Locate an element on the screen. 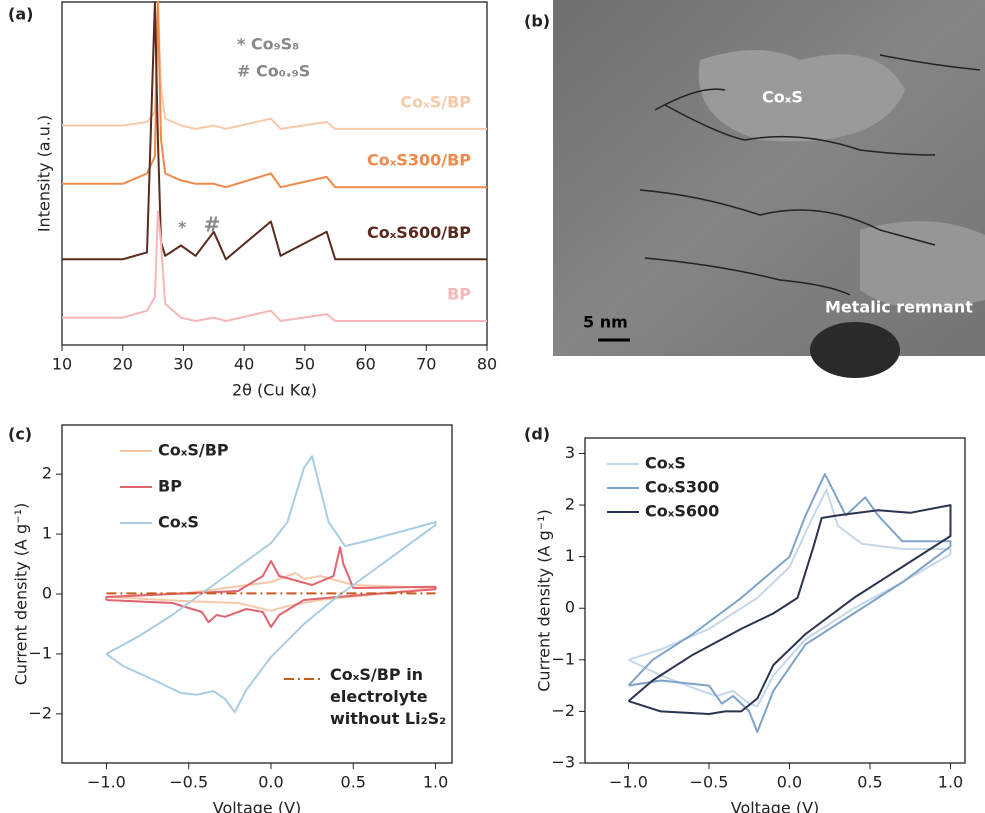 This screenshot has height=813, width=985. scale-label: 5 nm is located at coordinates (605, 322).